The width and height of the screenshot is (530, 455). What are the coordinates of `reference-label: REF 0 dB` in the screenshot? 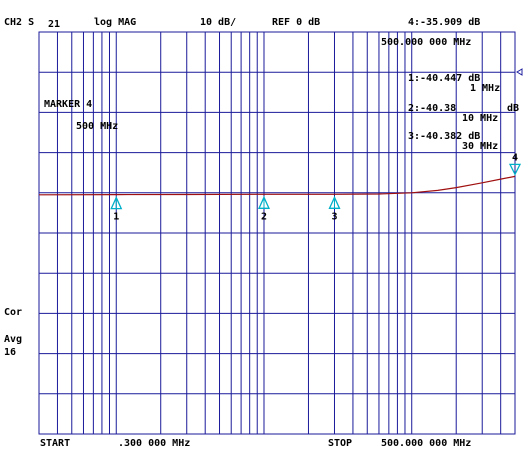 It's located at (296, 22).